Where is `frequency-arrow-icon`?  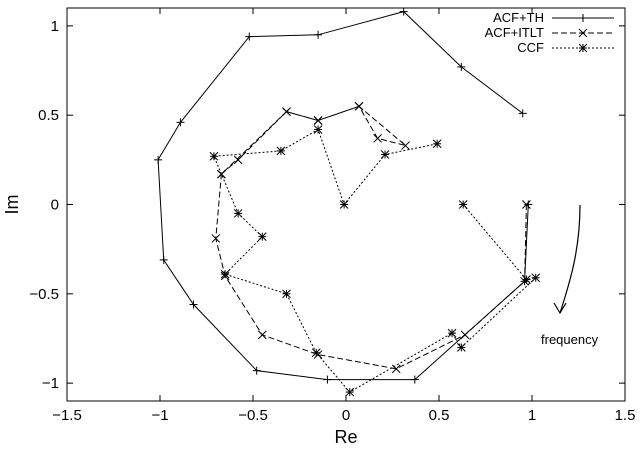 frequency-arrow-icon is located at coordinates (570, 259).